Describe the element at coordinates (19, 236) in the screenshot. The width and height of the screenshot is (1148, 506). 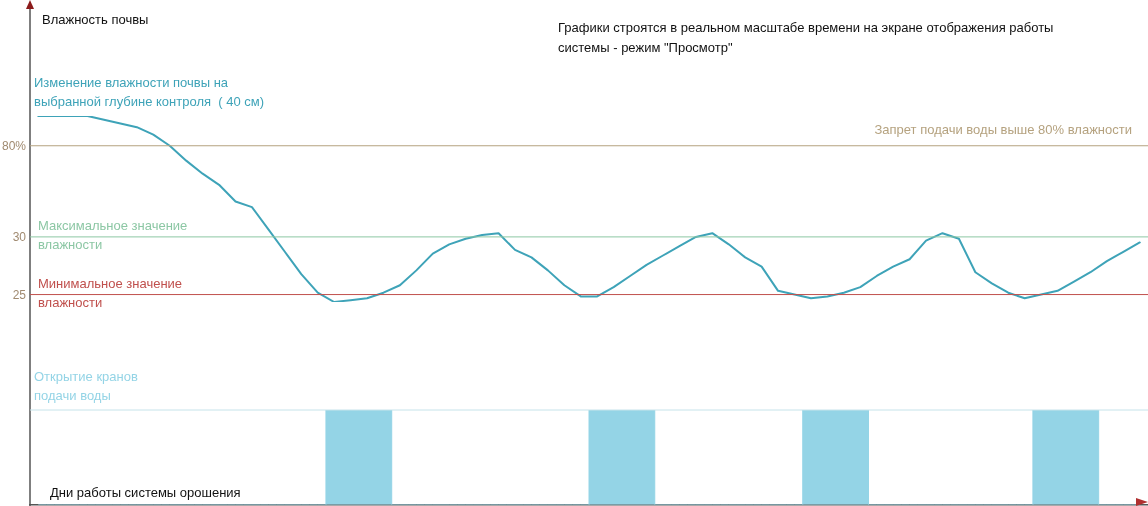
I see `text: 30` at that location.